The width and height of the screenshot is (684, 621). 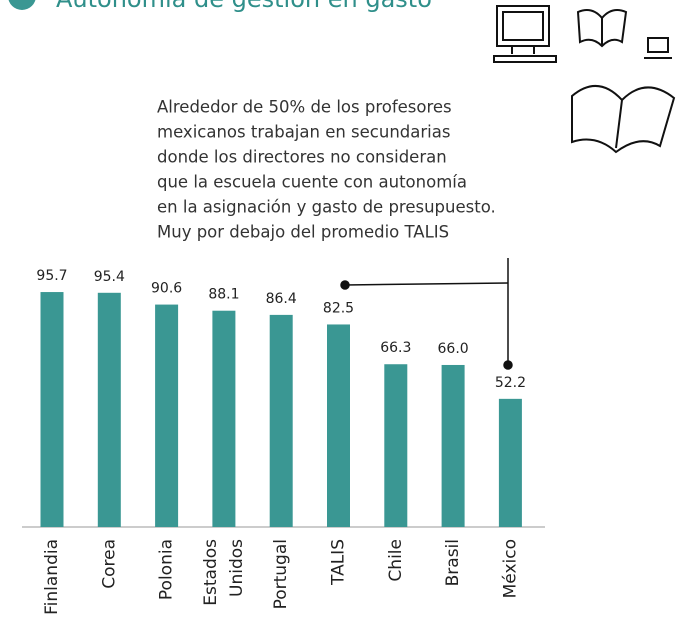 I want to click on data-label: 90.6, so click(x=166, y=289).